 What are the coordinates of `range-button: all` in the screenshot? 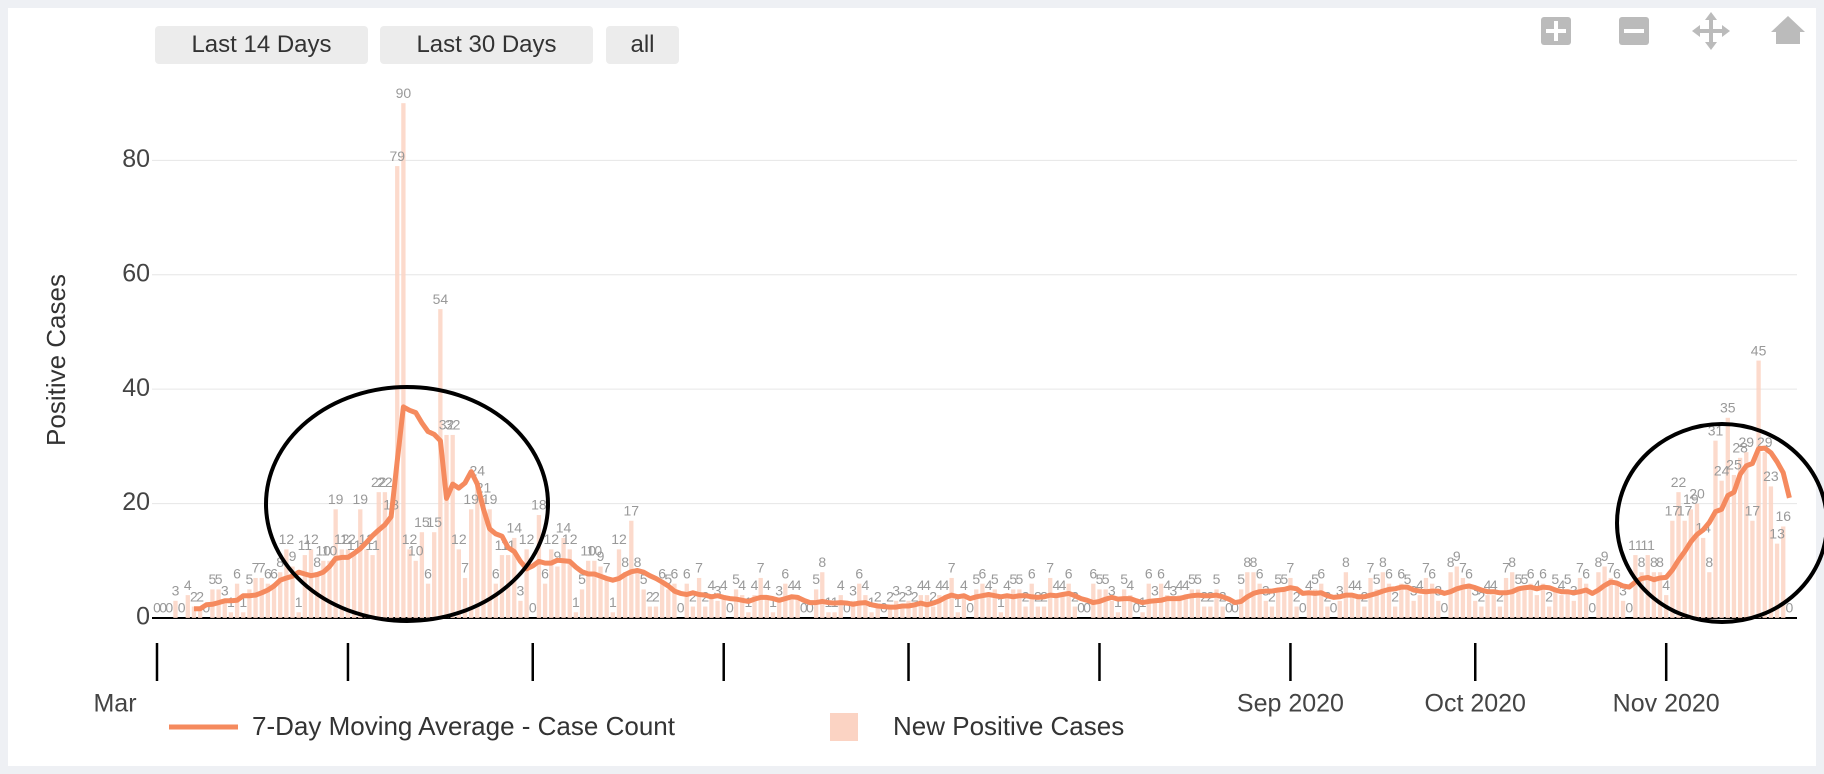 It's located at (642, 45).